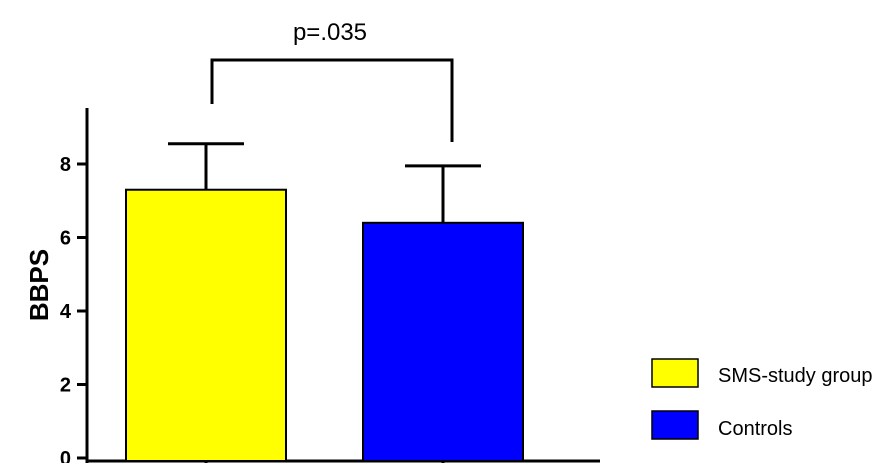 This screenshot has width=888, height=463. Describe the element at coordinates (755, 429) in the screenshot. I see `legend-label-controls: Controls` at that location.